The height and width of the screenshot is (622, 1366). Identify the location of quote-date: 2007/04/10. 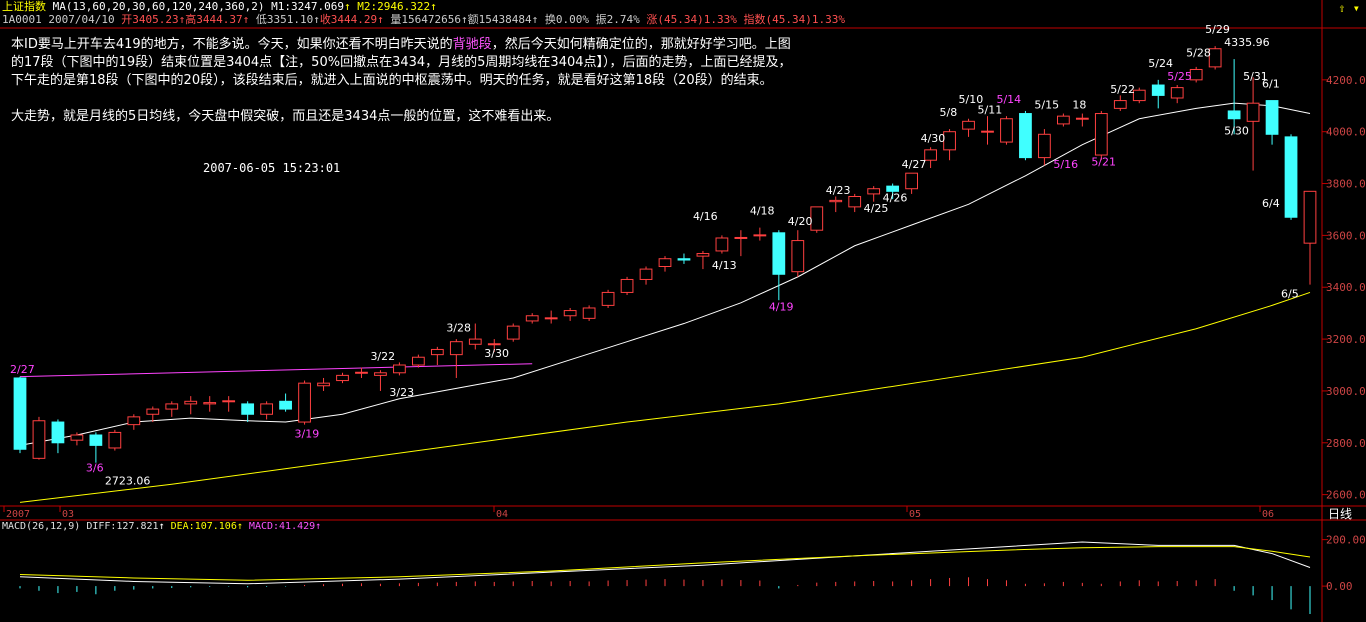
(81, 19).